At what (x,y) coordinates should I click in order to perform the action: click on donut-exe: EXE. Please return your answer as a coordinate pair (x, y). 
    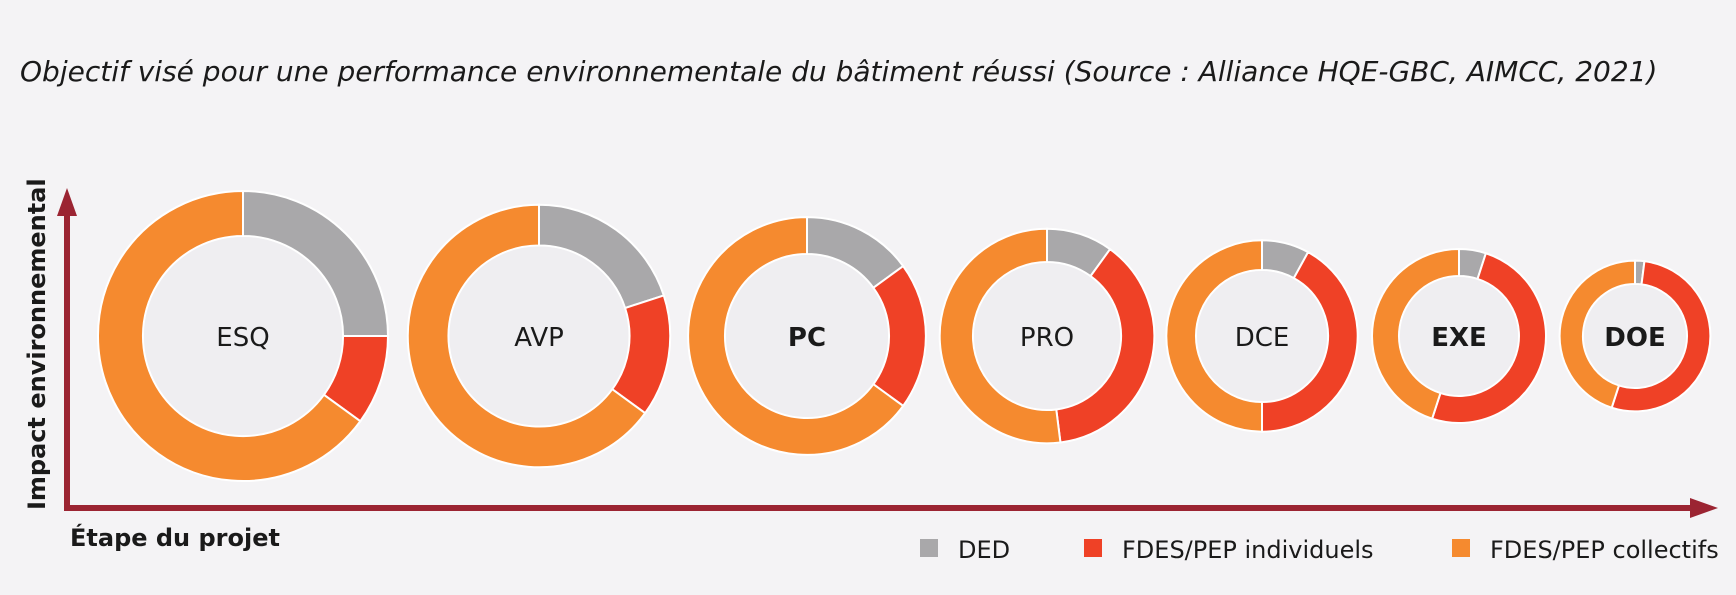
    Looking at the image, I should click on (1459, 335).